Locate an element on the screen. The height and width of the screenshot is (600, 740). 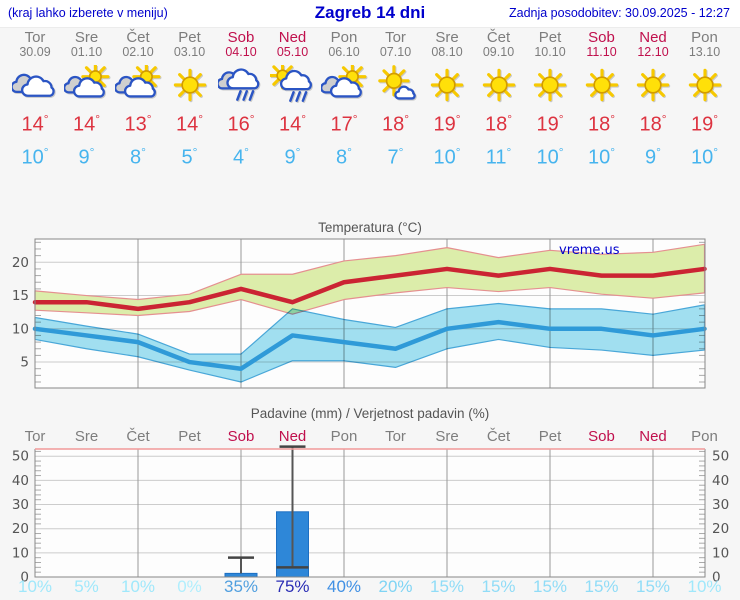
weather-icon-sun-rain is located at coordinates (290, 81).